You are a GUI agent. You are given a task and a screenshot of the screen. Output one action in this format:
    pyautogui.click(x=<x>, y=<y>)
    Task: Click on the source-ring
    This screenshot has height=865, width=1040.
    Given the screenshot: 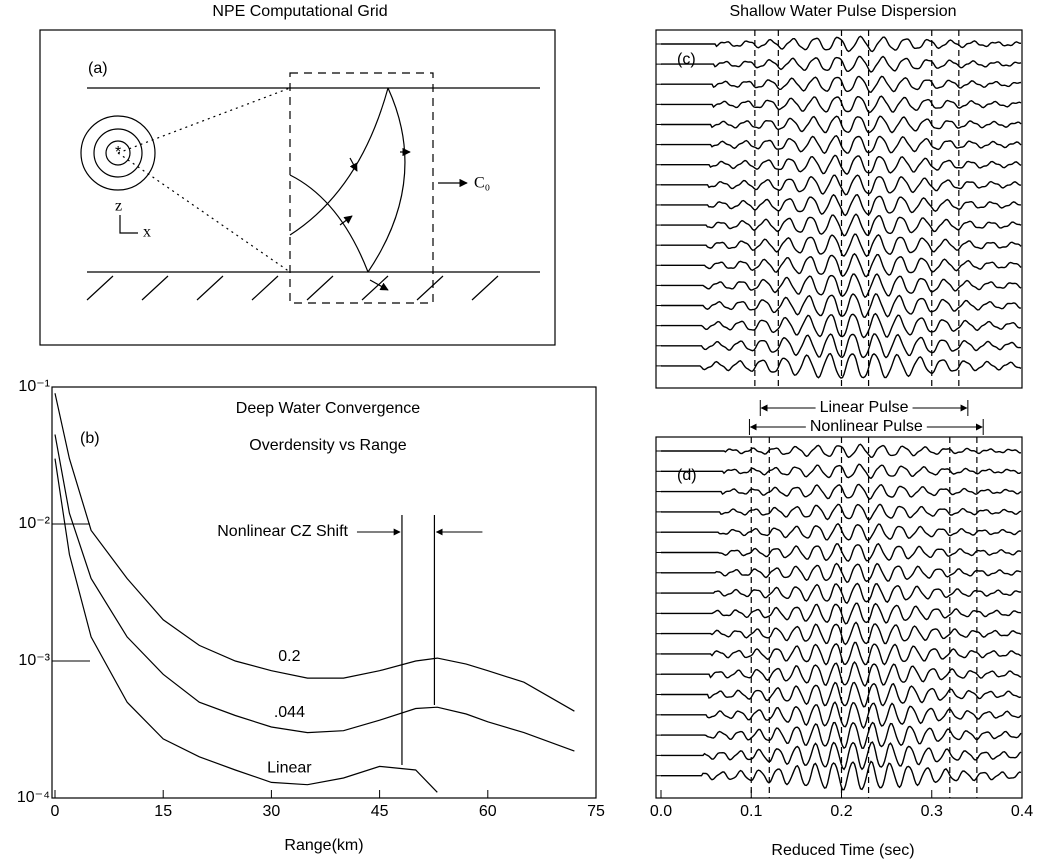 What is the action you would take?
    pyautogui.click(x=118, y=153)
    